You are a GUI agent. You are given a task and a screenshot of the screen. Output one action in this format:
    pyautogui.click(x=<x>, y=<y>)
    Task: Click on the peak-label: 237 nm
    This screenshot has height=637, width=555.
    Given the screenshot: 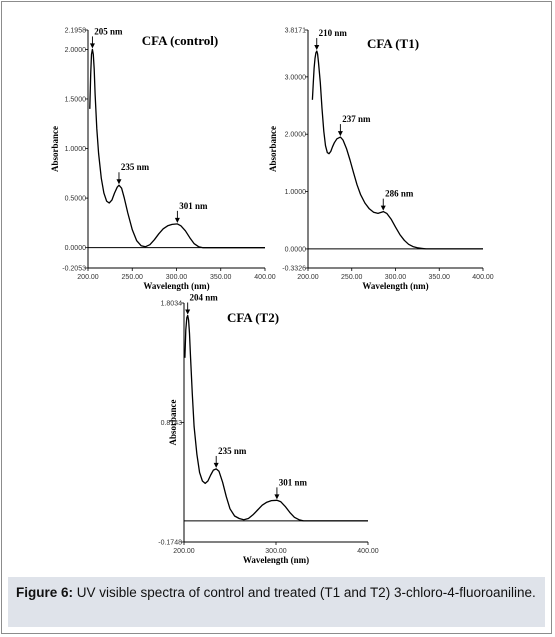 What is the action you would take?
    pyautogui.click(x=356, y=119)
    